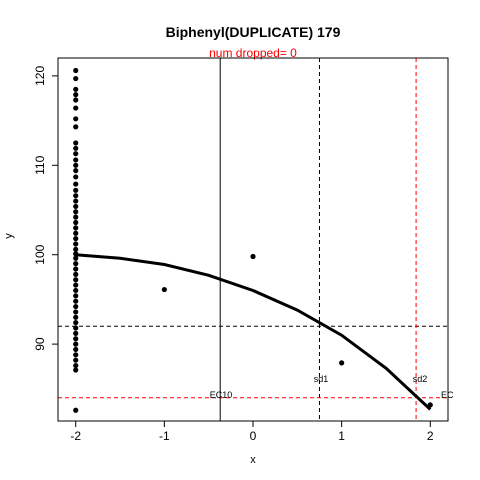 This screenshot has width=480, height=480. What do you see at coordinates (164, 436) in the screenshot?
I see `x-tick-label: -1` at bounding box center [164, 436].